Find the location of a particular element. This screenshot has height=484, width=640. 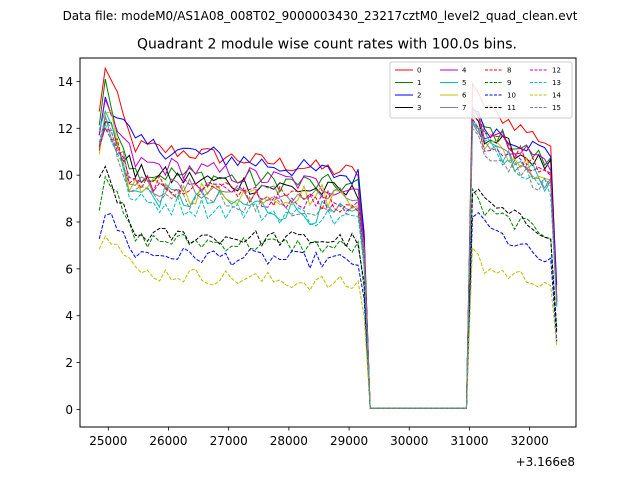

x-tick-label: 25000 is located at coordinates (108, 441).